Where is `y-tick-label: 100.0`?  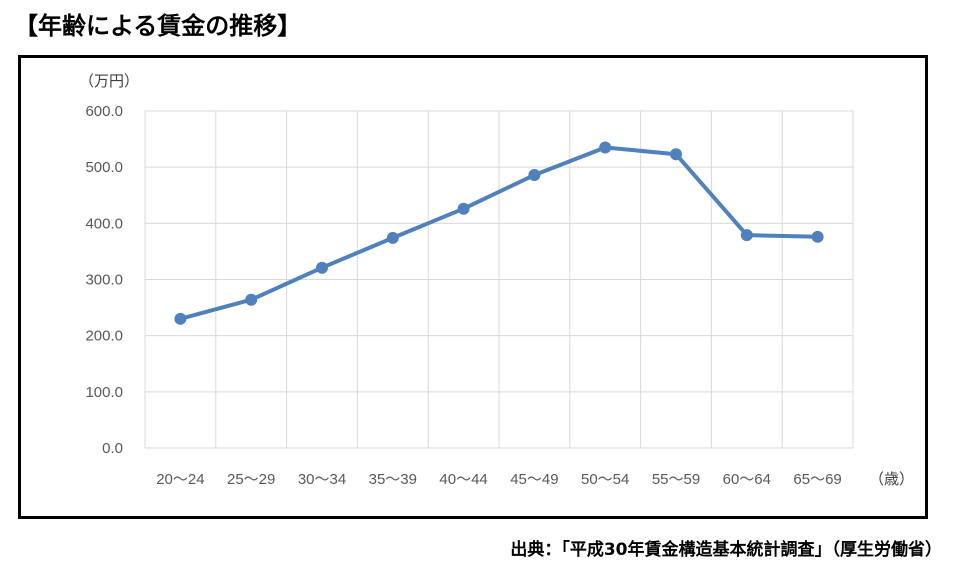 y-tick-label: 100.0 is located at coordinates (104, 392).